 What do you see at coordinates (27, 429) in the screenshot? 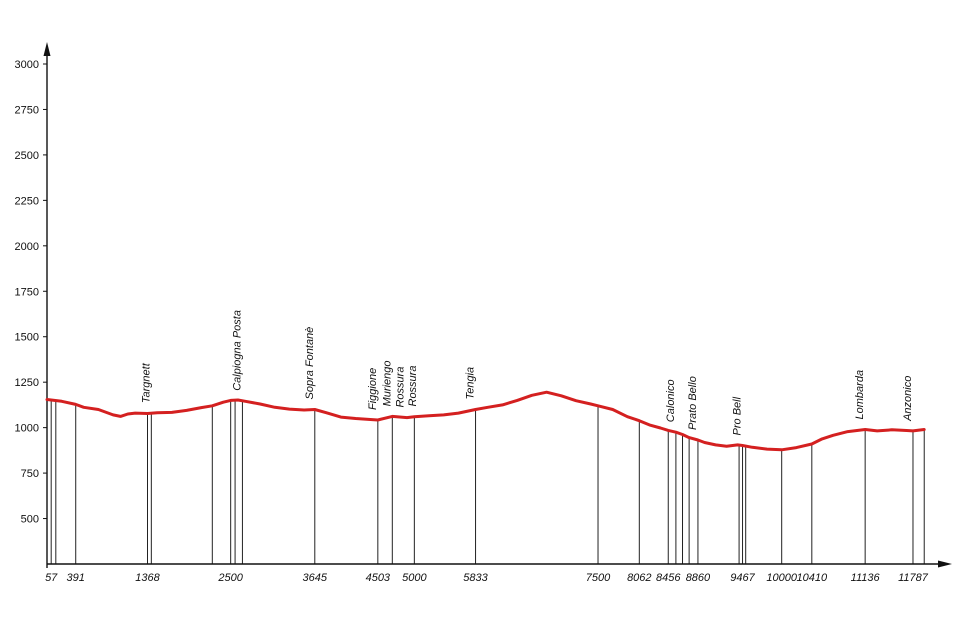
I see `y-tick-label: 1000` at bounding box center [27, 429].